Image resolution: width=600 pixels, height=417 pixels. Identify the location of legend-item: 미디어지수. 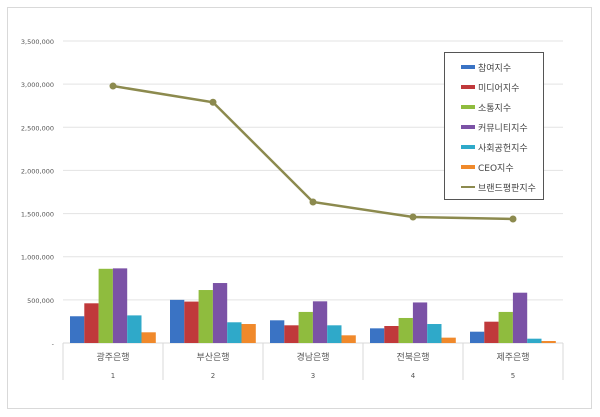
(494, 87).